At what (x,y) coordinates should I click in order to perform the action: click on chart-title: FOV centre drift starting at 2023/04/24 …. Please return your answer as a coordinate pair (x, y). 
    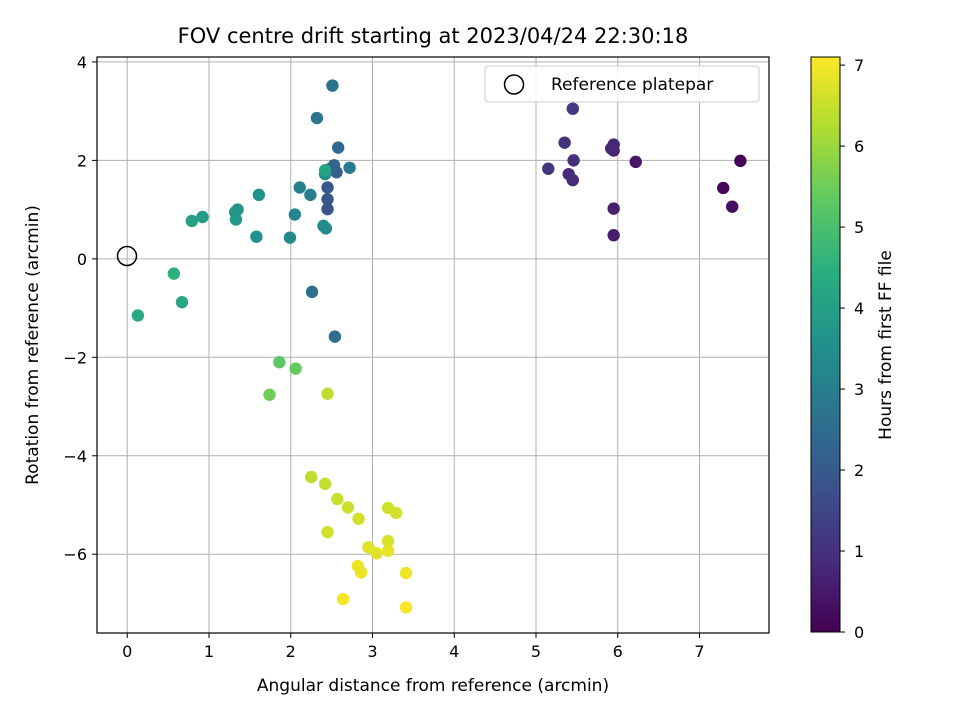
    Looking at the image, I should click on (433, 36).